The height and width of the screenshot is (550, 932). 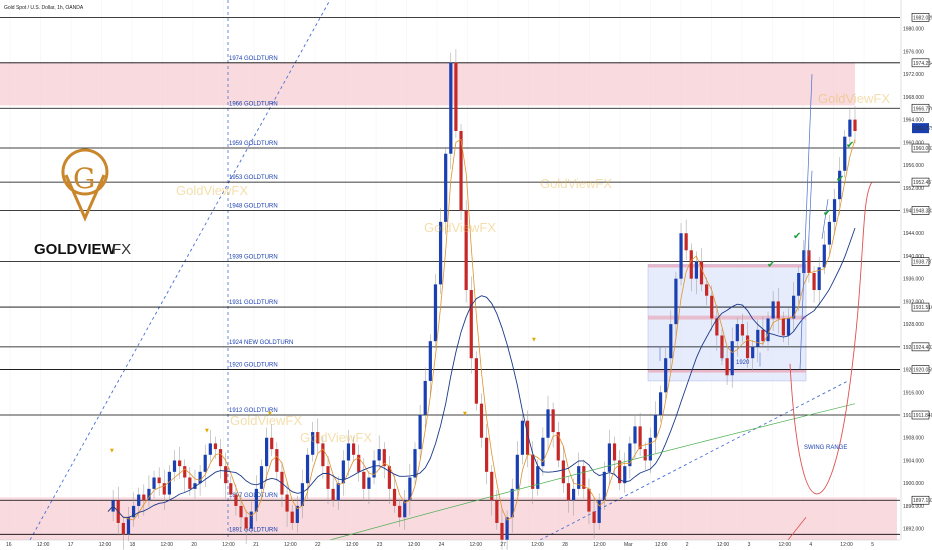 What do you see at coordinates (253, 207) in the screenshot?
I see `level-label: 1948 GOLDTURN` at bounding box center [253, 207].